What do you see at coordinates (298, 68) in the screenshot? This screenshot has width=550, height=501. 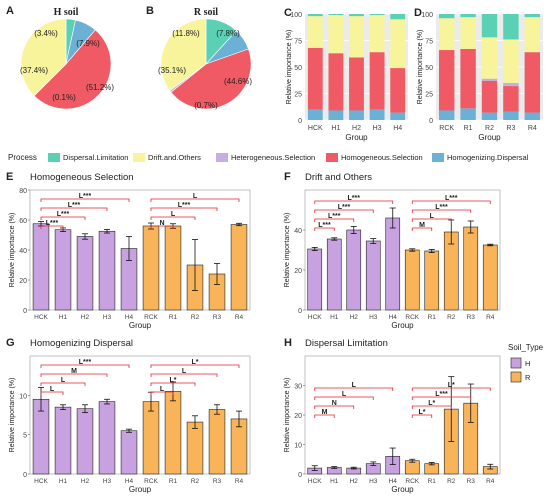 I see `y-tick-label: 50` at bounding box center [298, 68].